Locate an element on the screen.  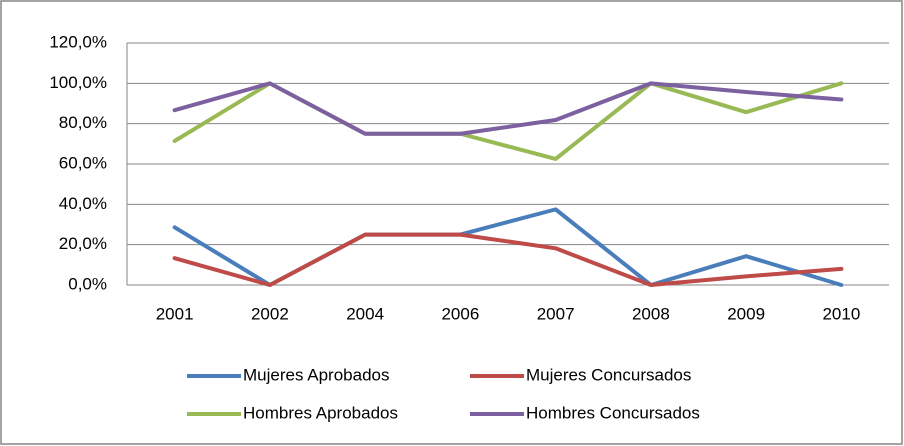
x-tick-label: 2007 is located at coordinates (556, 313).